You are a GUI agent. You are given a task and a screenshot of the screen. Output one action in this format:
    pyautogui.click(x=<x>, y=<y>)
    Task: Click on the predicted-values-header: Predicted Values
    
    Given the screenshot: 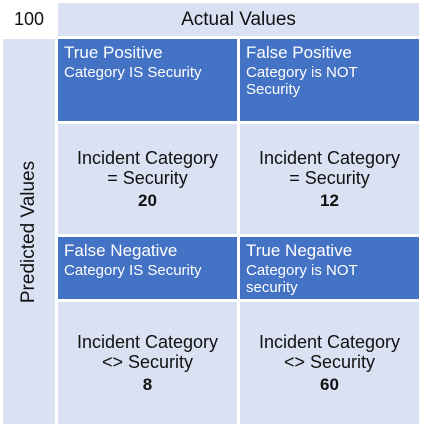 What is the action you would take?
    pyautogui.click(x=29, y=231)
    